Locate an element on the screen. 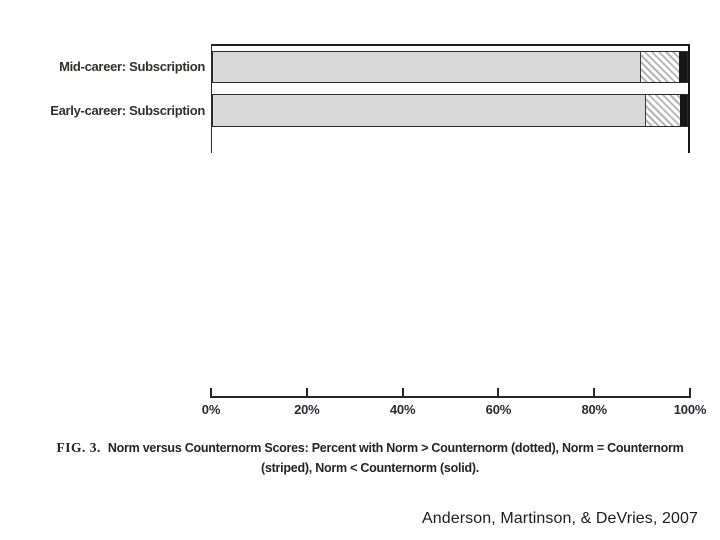  tick-label-40%: 40% is located at coordinates (402, 409).